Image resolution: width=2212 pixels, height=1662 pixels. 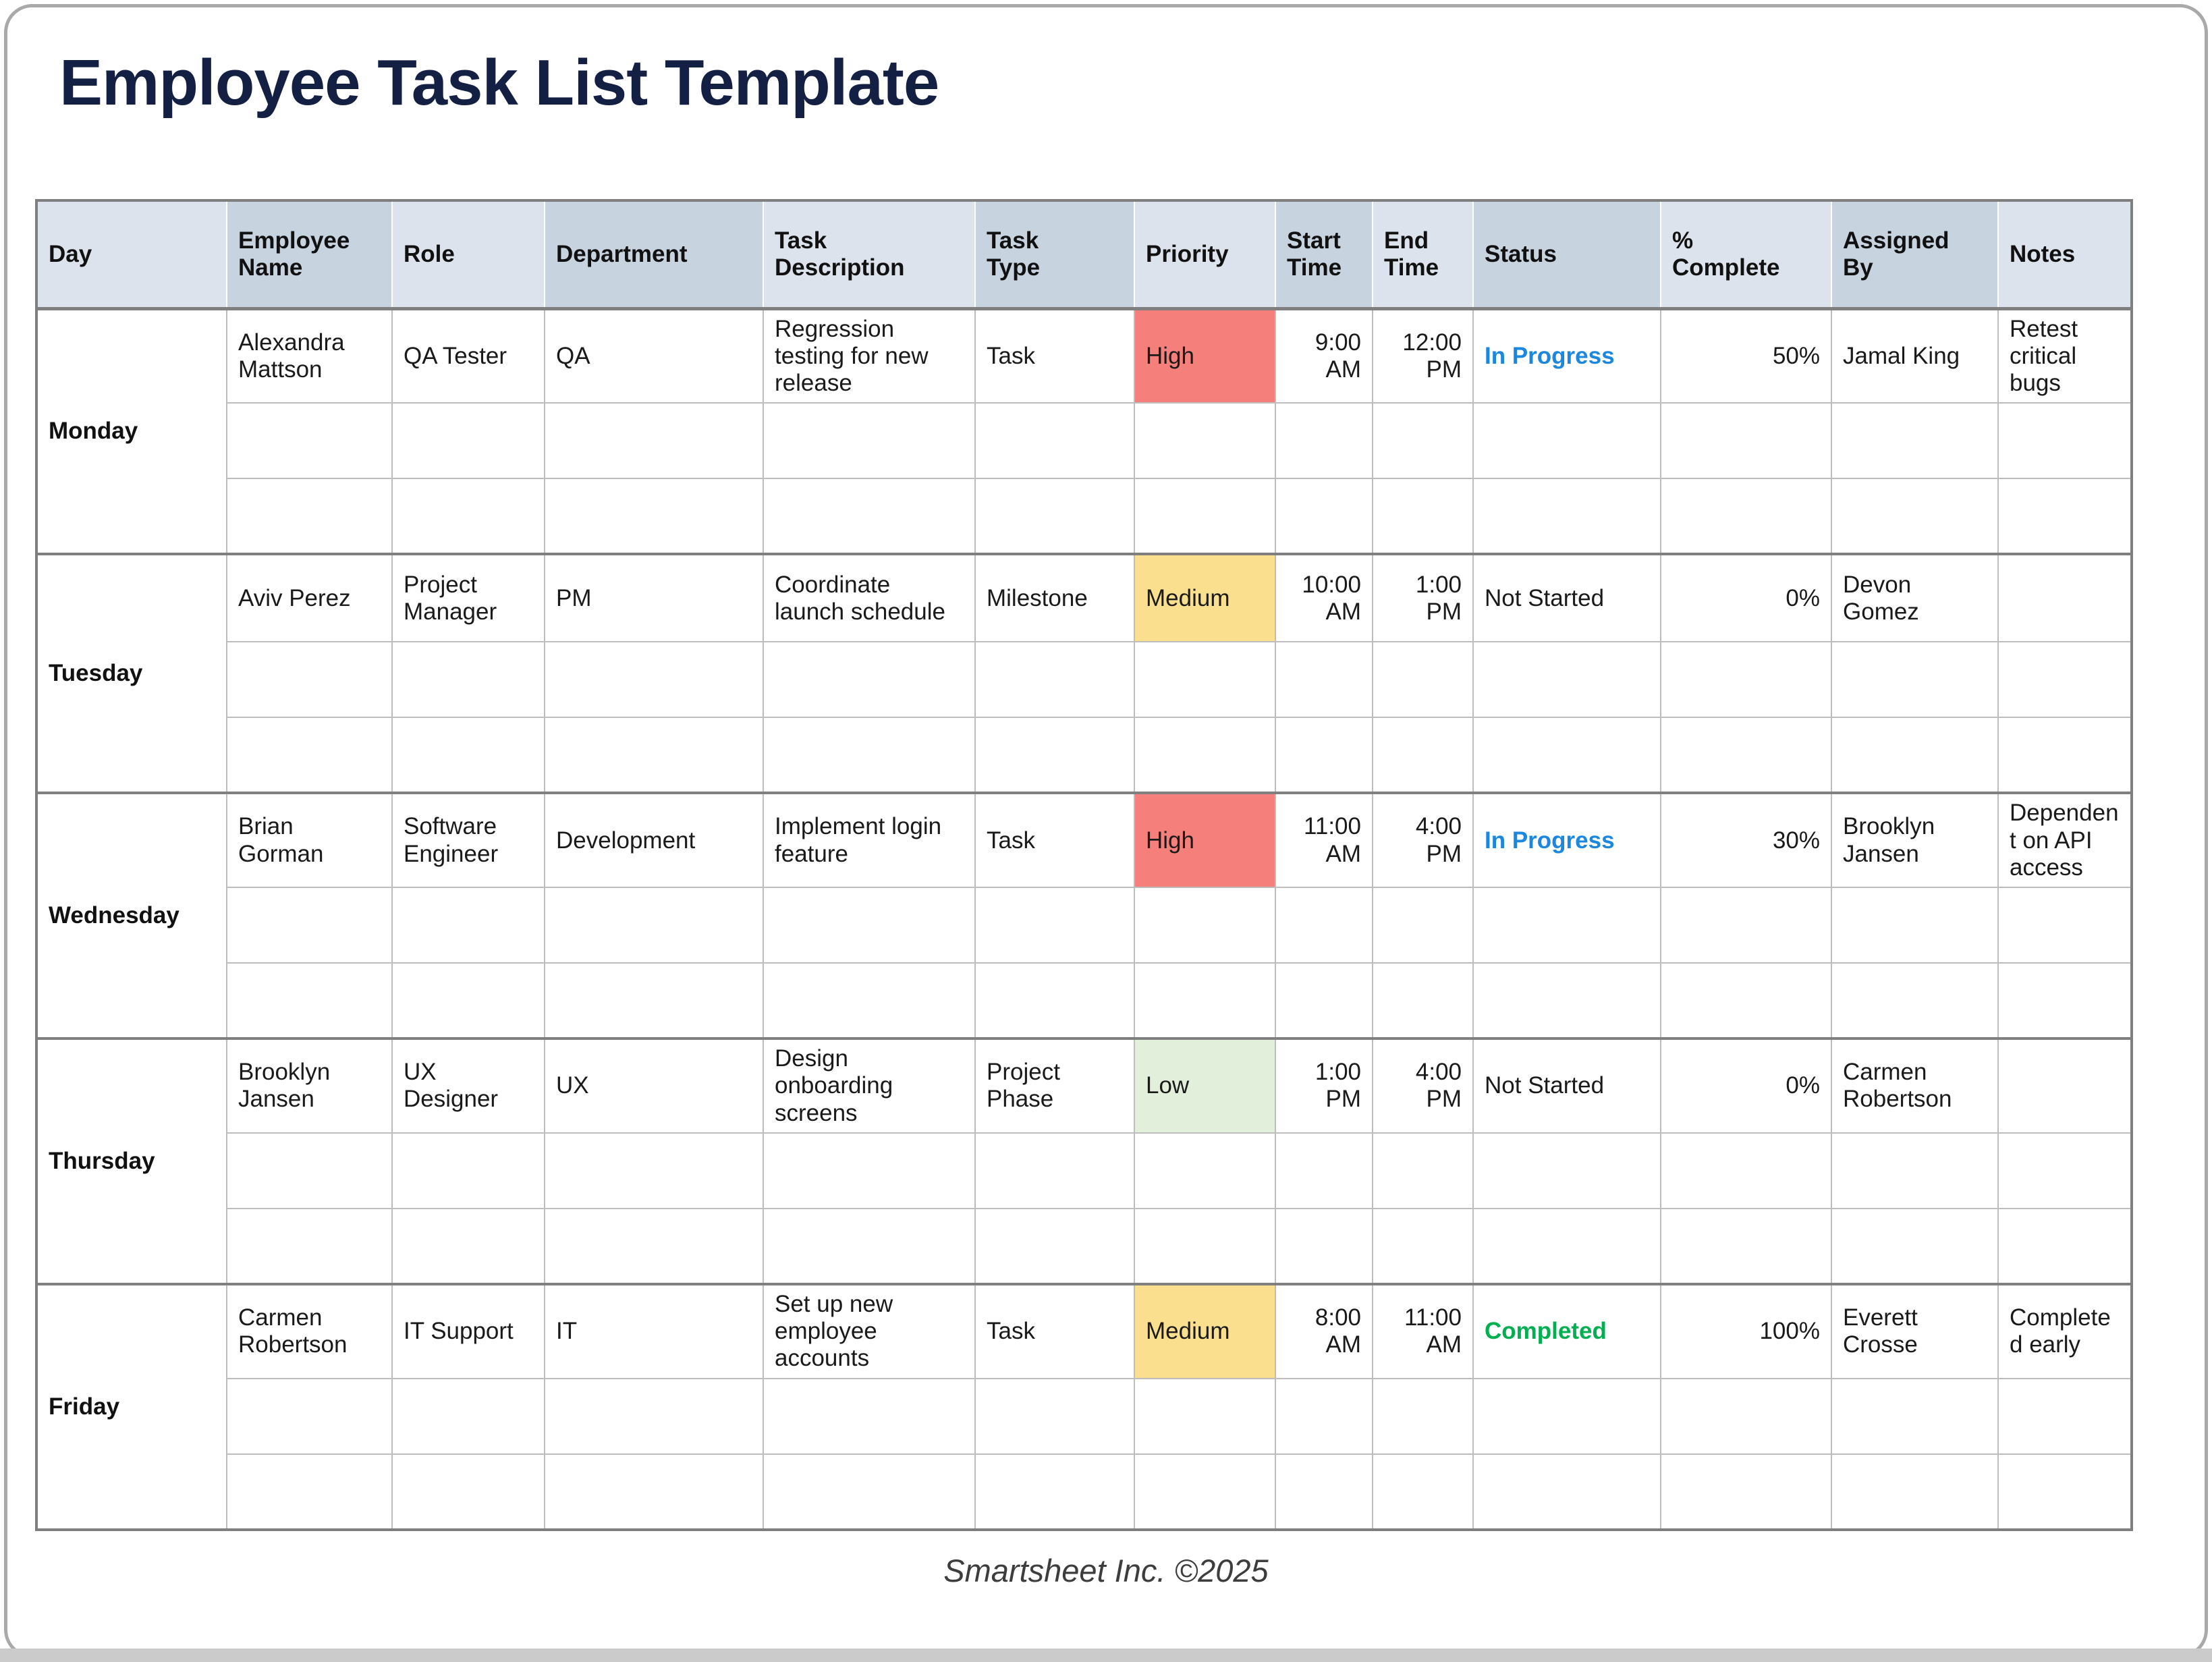 What do you see at coordinates (309, 1085) in the screenshot?
I see `cell-employee-name: Brooklyn Jansen` at bounding box center [309, 1085].